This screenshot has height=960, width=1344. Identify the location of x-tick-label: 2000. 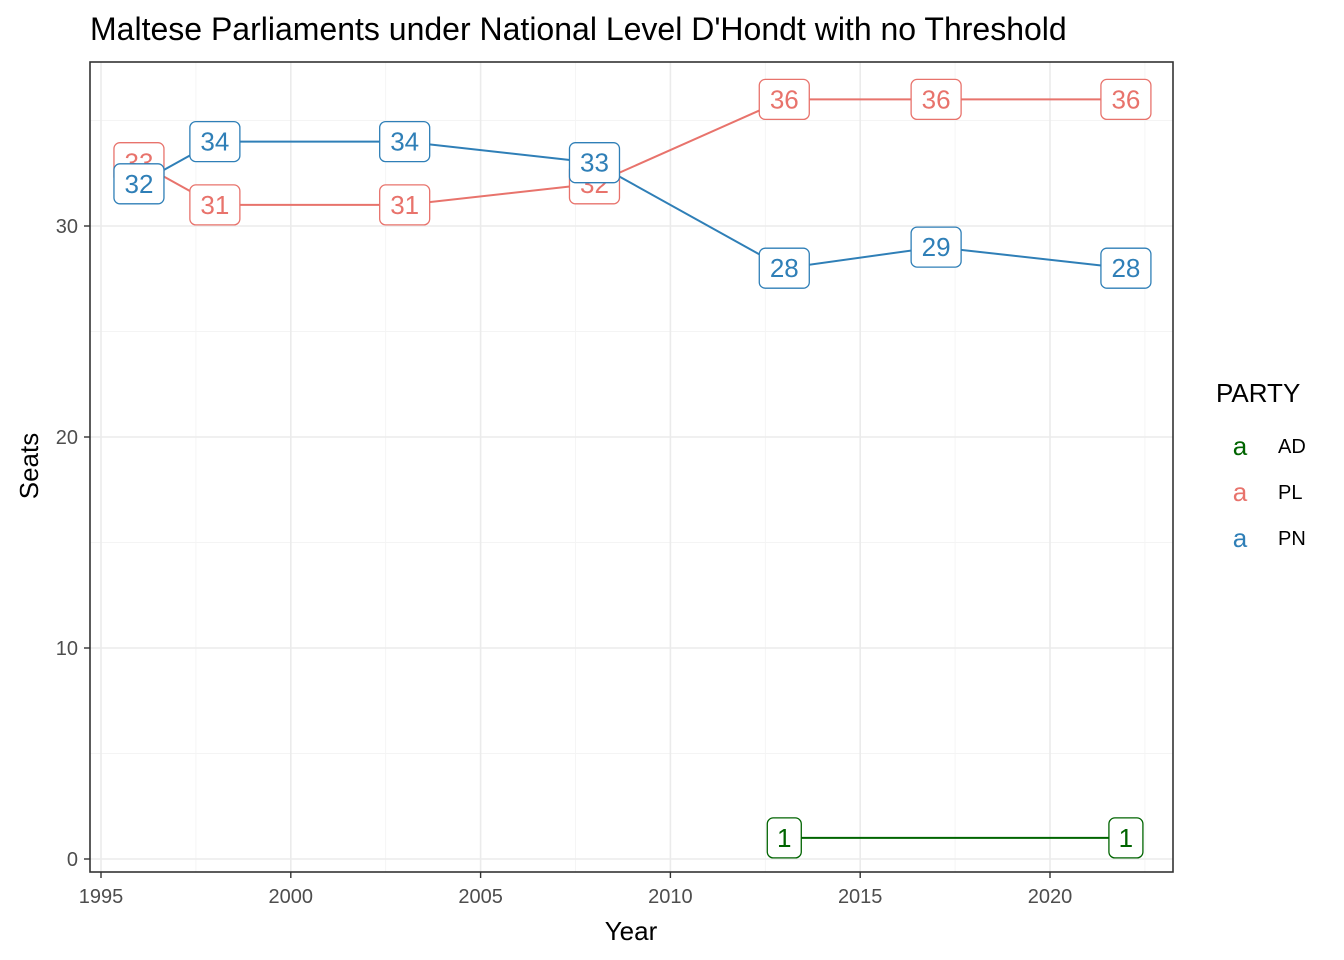
(291, 897).